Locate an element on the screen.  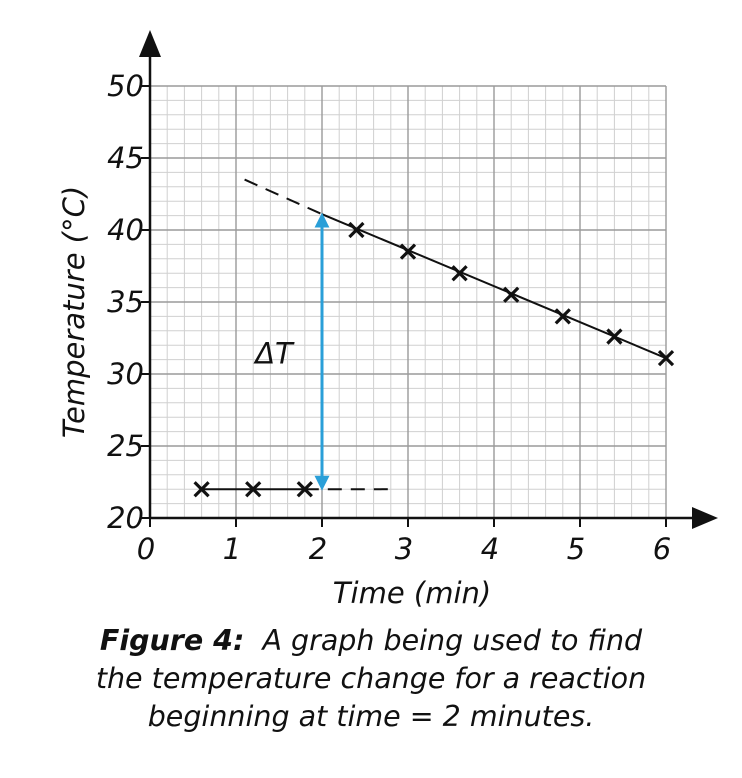
caption-line-2: the temperature change for a reaction is located at coordinates (371, 678).